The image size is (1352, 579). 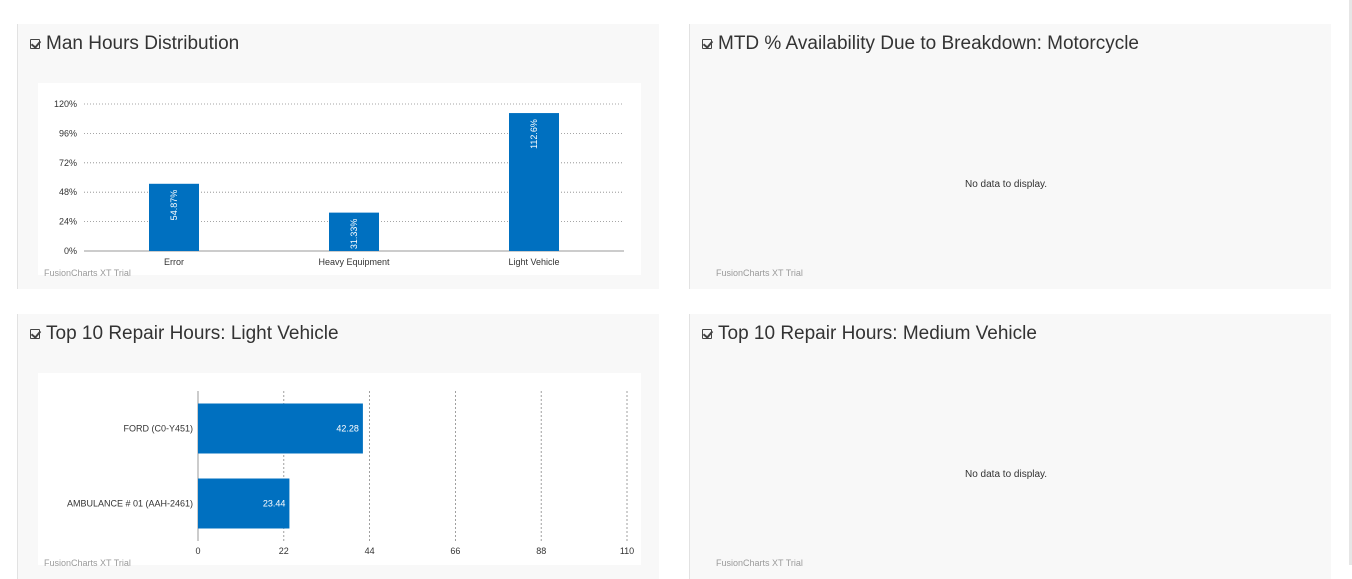 What do you see at coordinates (174, 262) in the screenshot?
I see `x-tick-label: Error` at bounding box center [174, 262].